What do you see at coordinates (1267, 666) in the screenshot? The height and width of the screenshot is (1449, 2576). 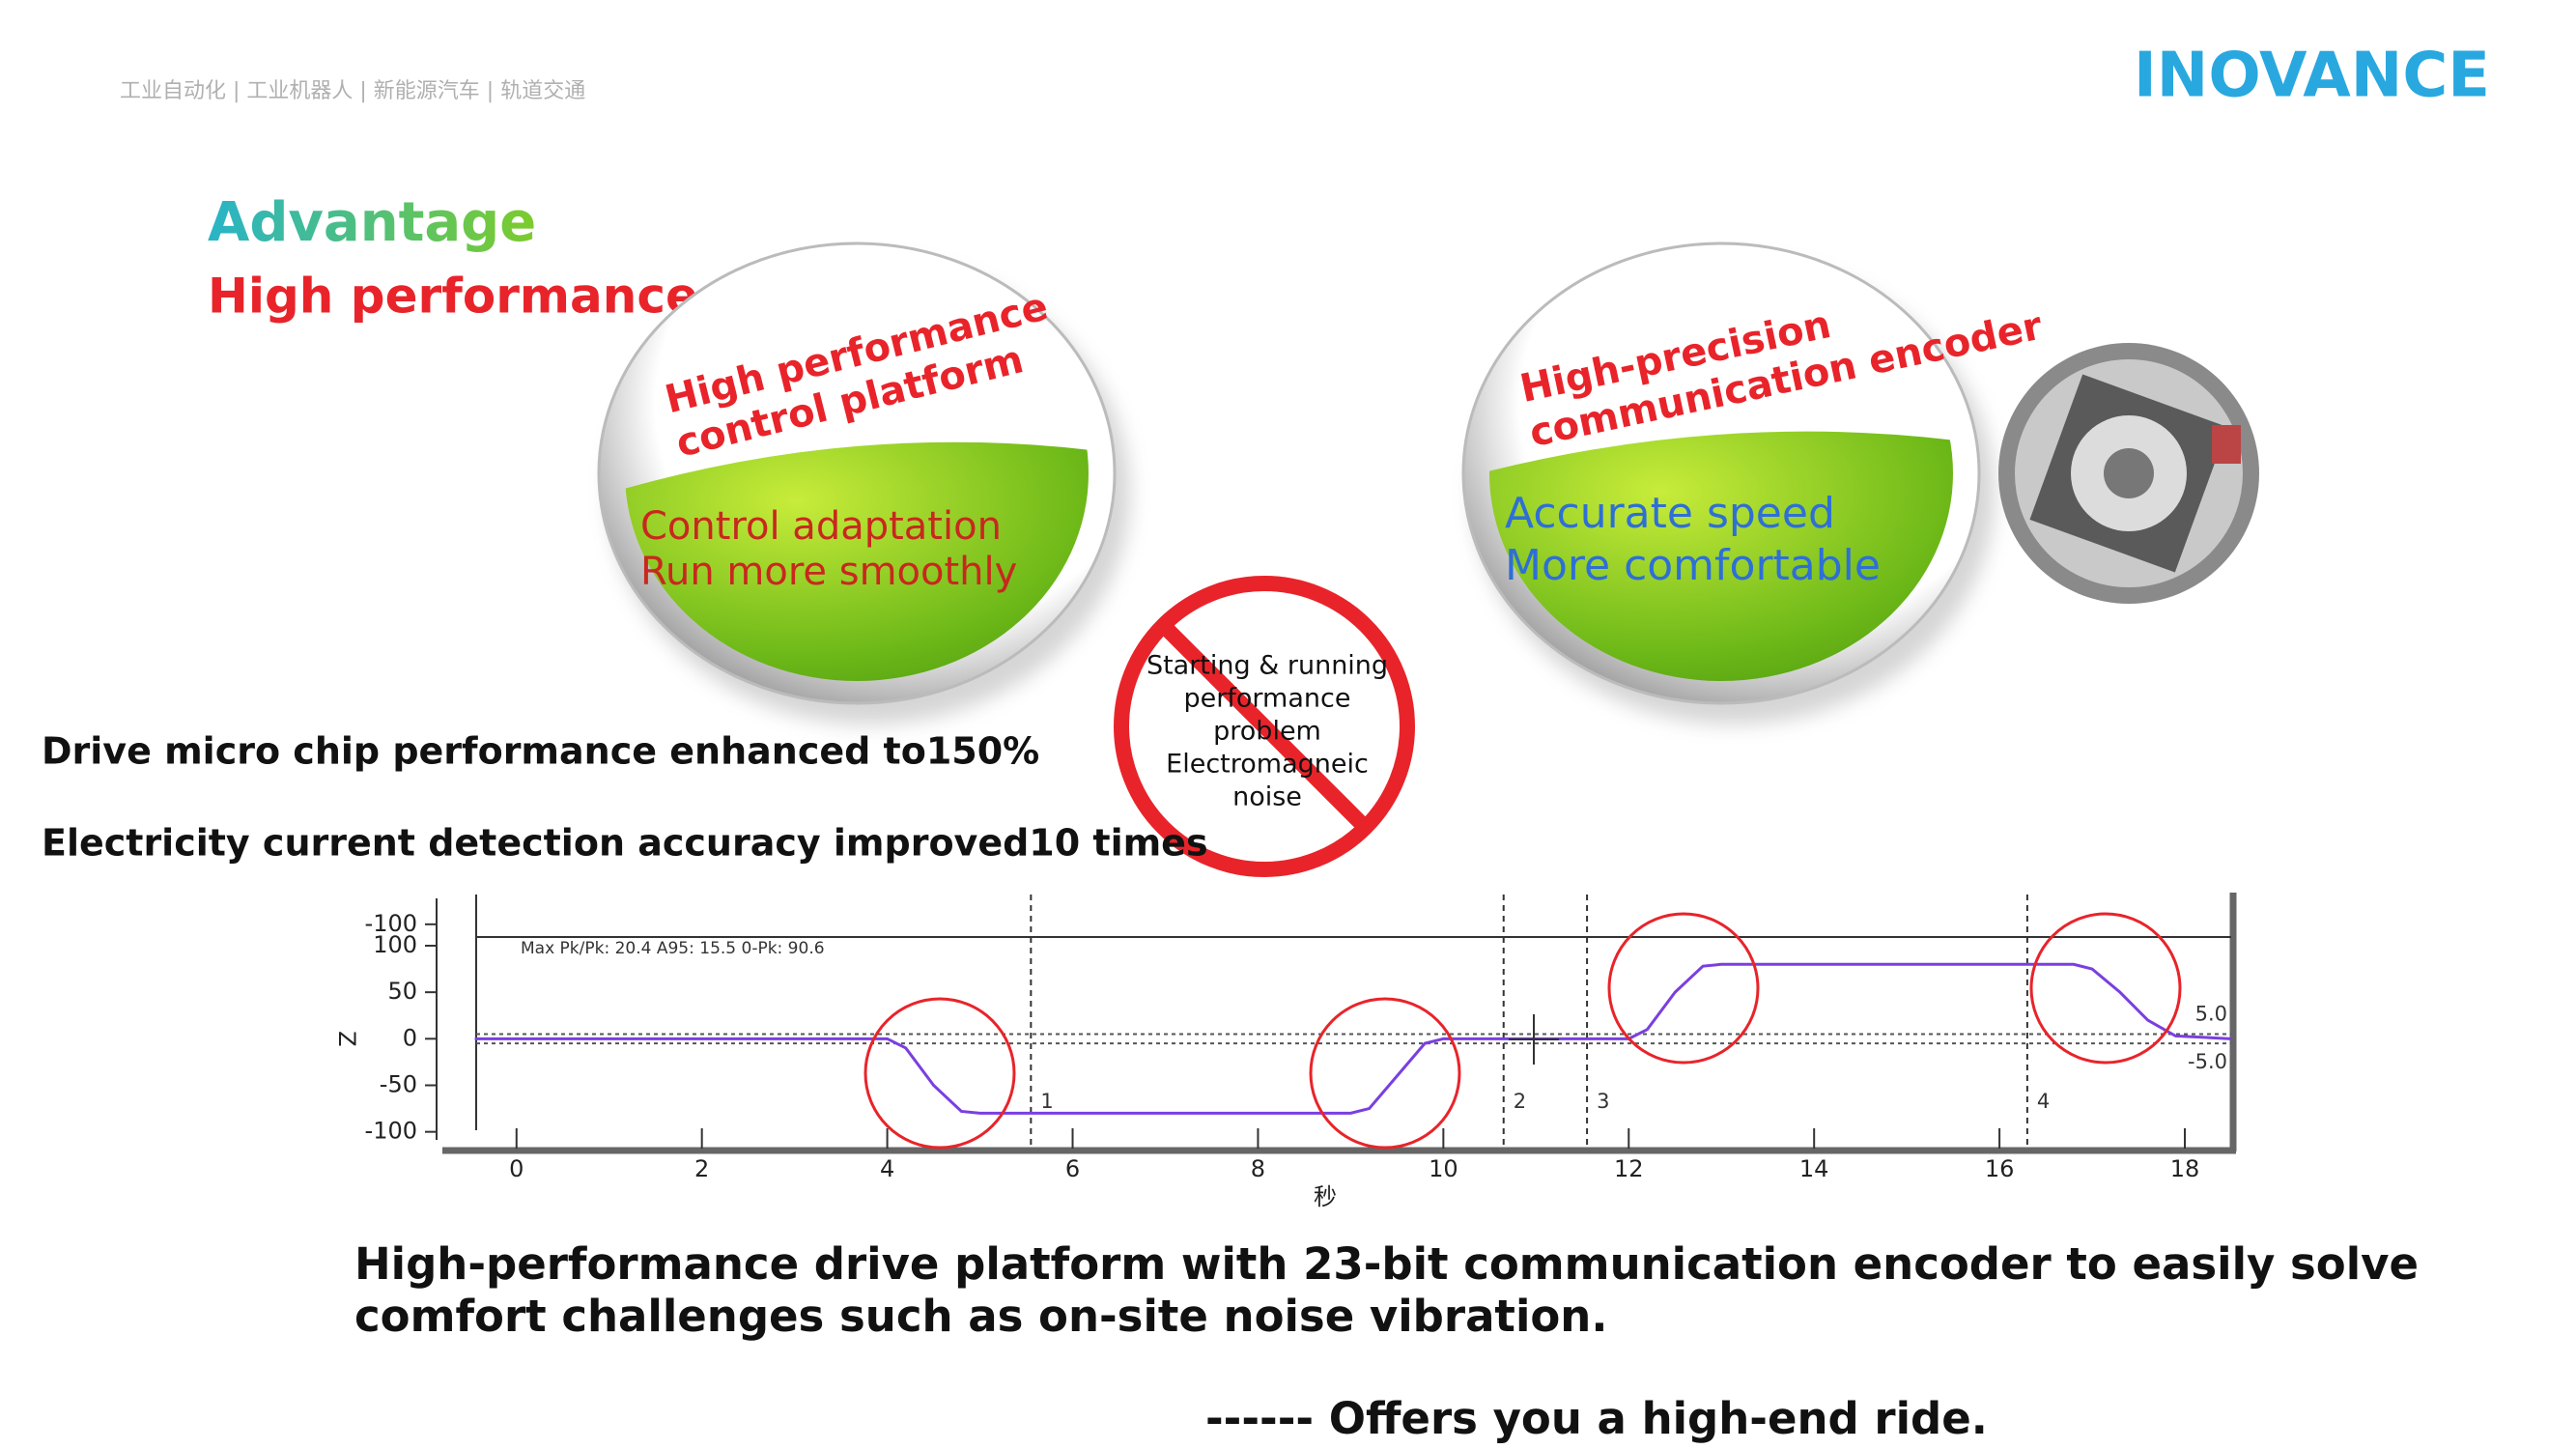 I see `no-sign-text: Starting & running` at bounding box center [1267, 666].